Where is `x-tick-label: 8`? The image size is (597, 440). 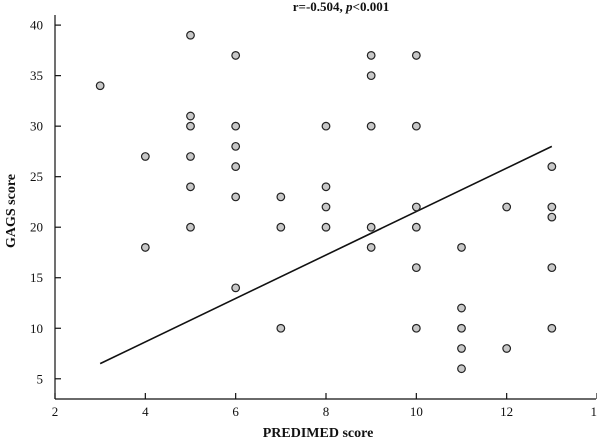
x-tick-label: 8 is located at coordinates (326, 411).